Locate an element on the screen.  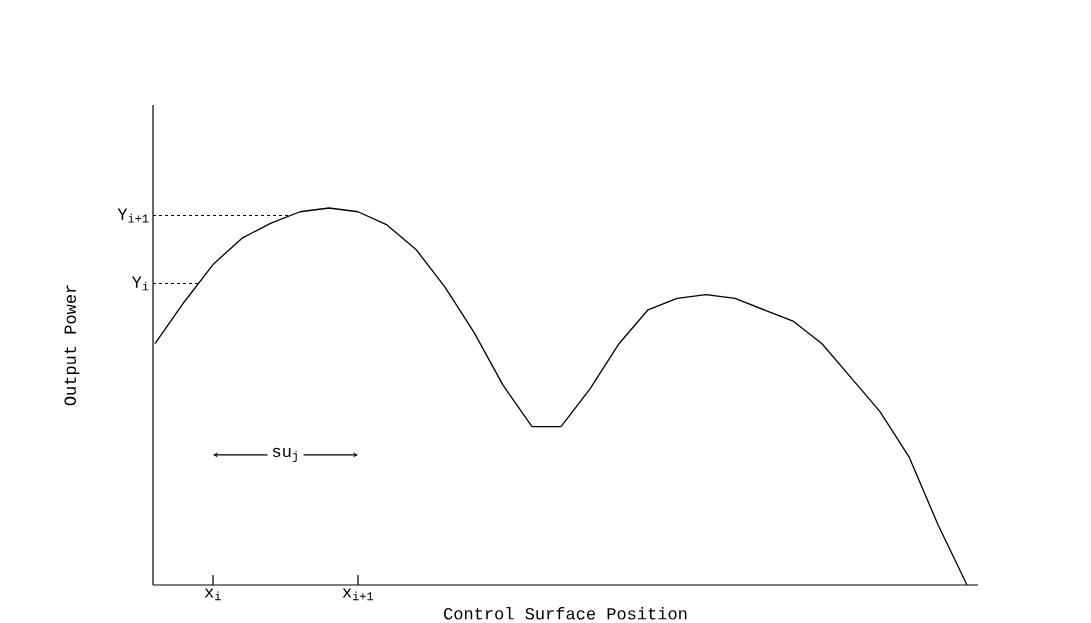
x-tick-label: x$_{i}$ is located at coordinates (212, 594).